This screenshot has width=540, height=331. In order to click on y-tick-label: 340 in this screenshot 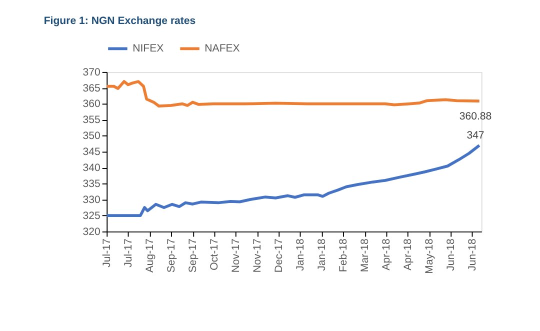, I will do `click(91, 168)`.